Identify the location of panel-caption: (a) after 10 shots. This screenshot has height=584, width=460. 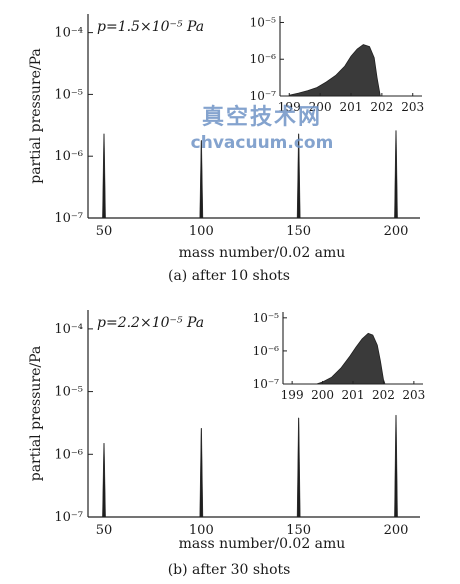
(229, 276).